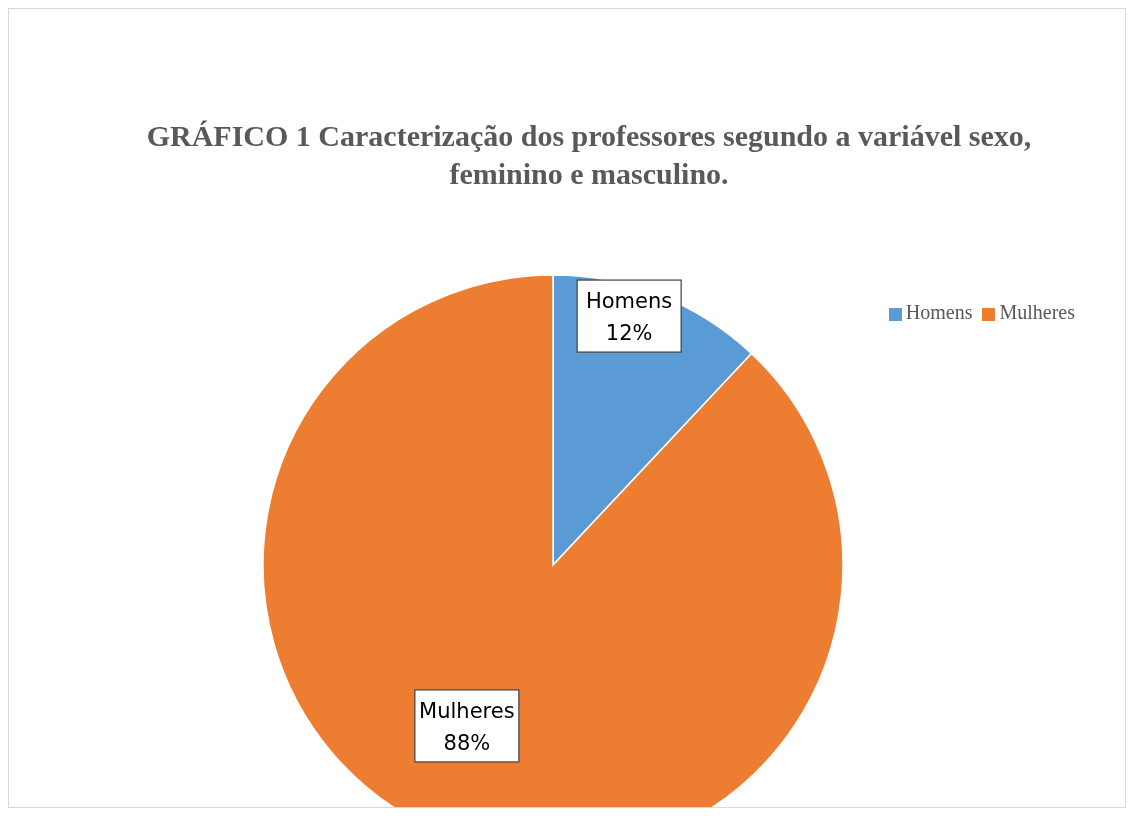 The width and height of the screenshot is (1134, 816). What do you see at coordinates (939, 312) in the screenshot?
I see `legend-label: Homens` at bounding box center [939, 312].